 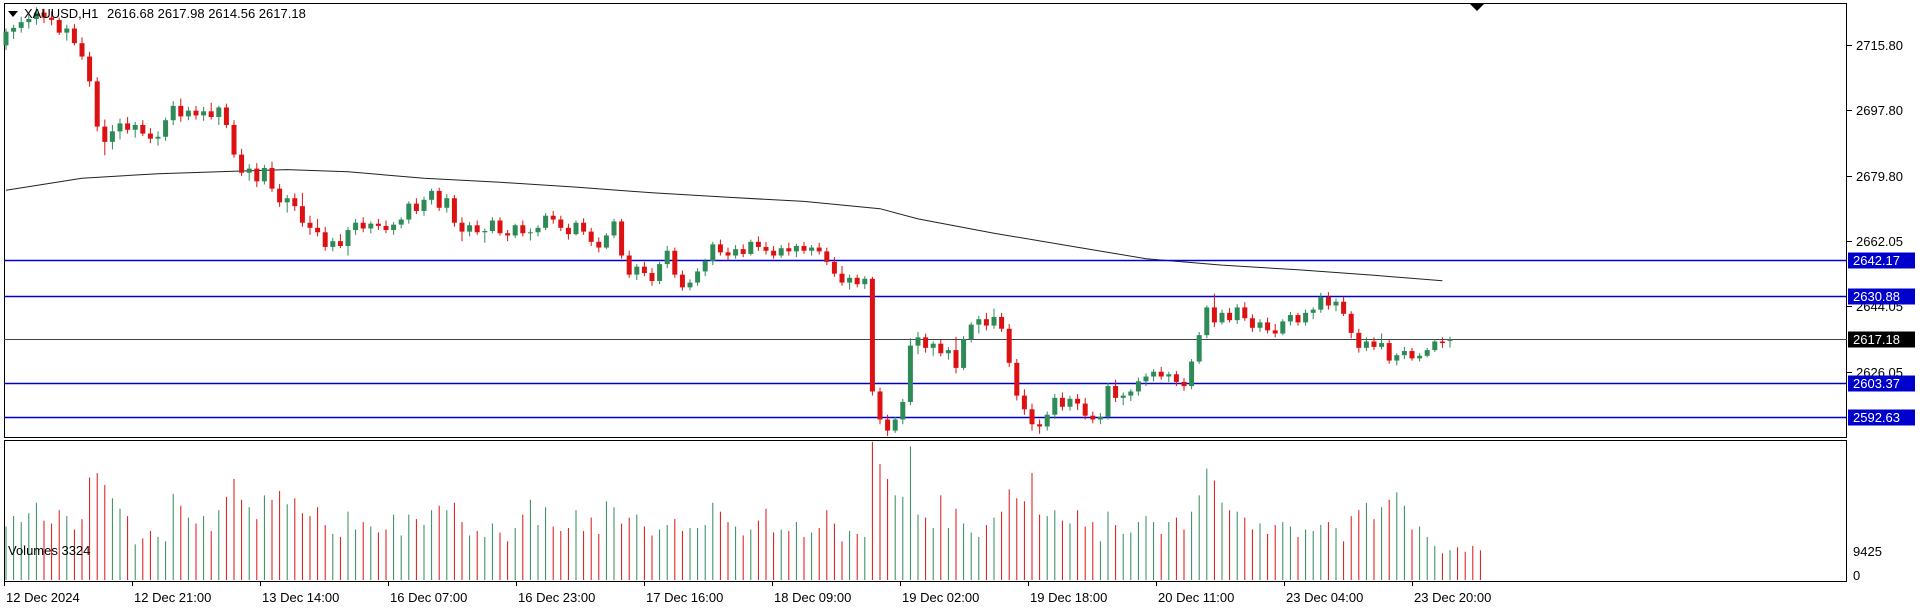 What do you see at coordinates (1452, 597) in the screenshot?
I see `time-axis-label: 23 Dec 20:00` at bounding box center [1452, 597].